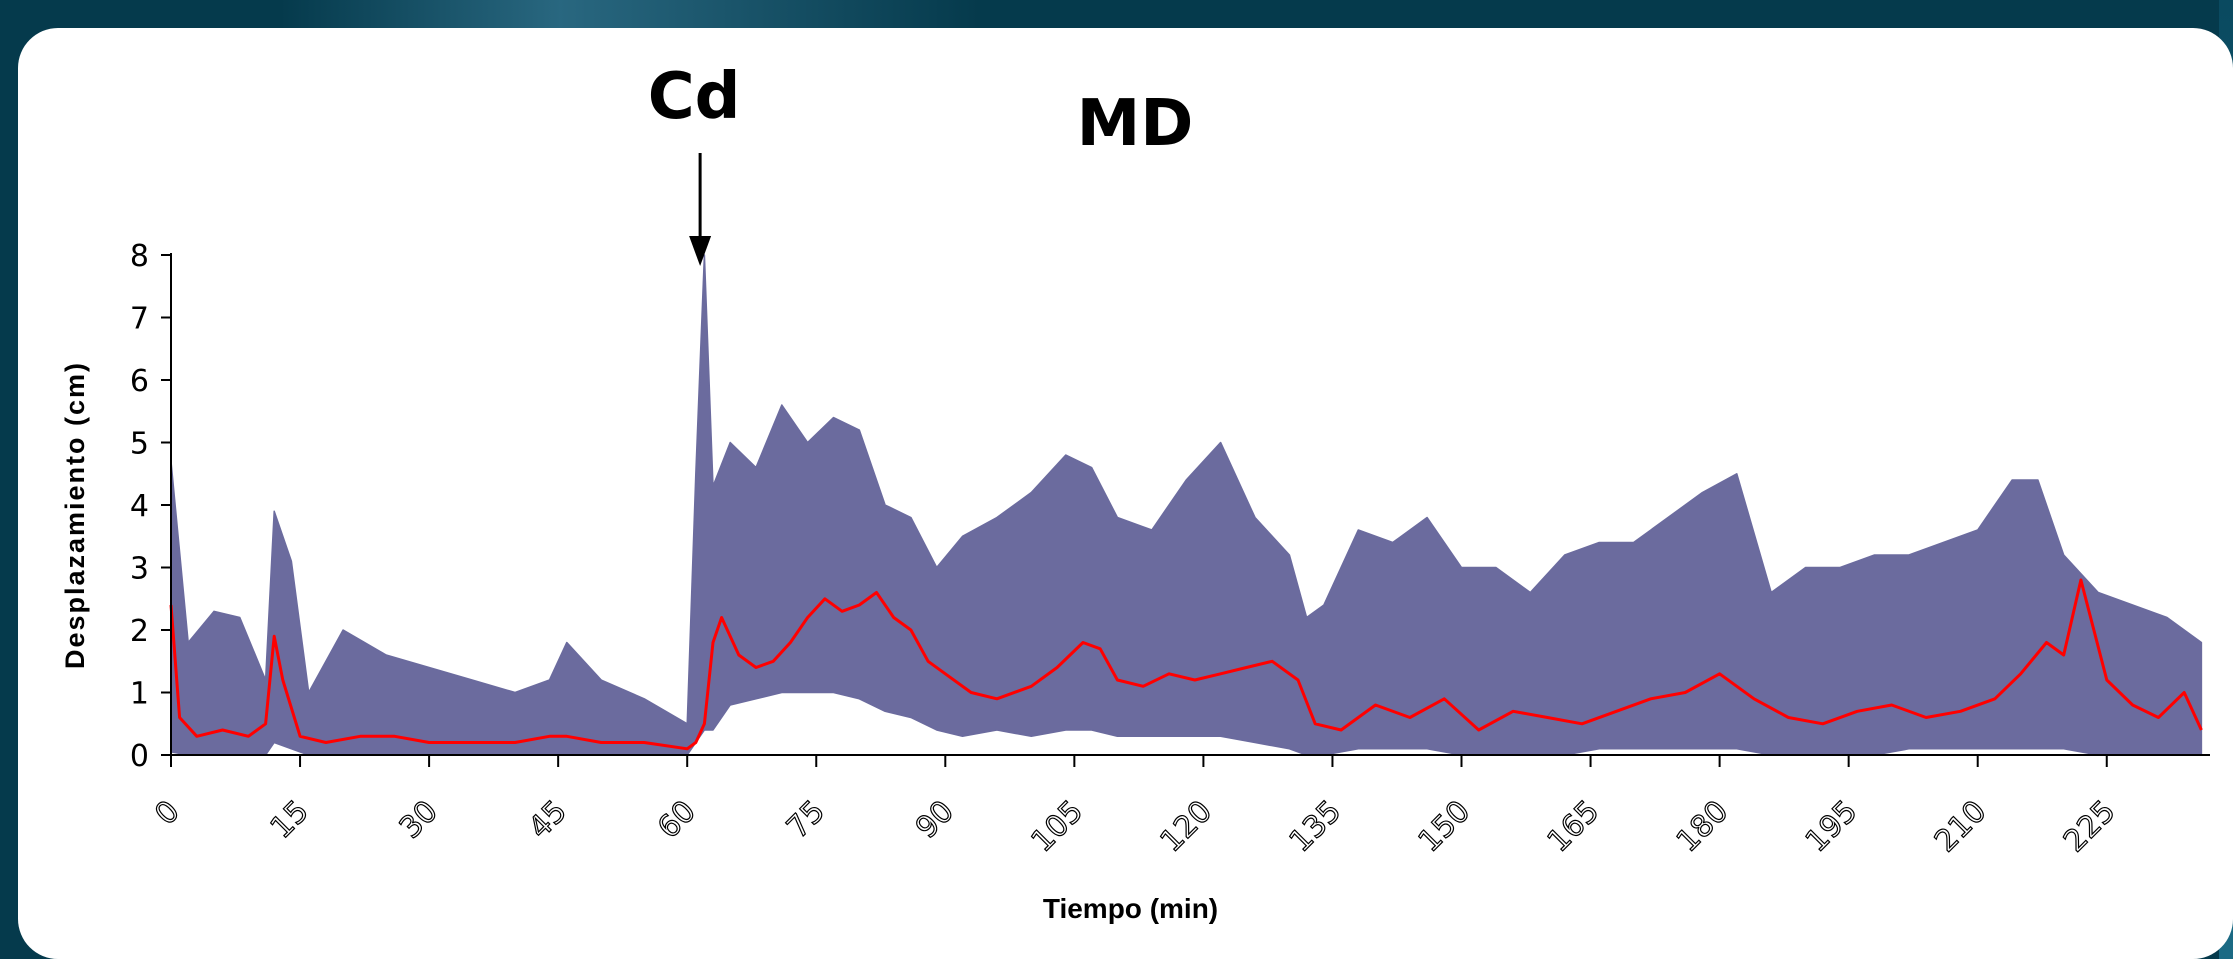  What do you see at coordinates (1130, 908) in the screenshot?
I see `x-axis-label: Tiempo (min)` at bounding box center [1130, 908].